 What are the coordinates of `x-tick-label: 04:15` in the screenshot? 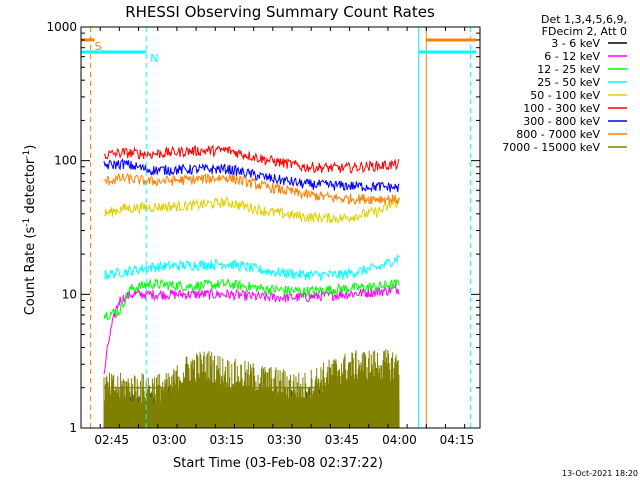 It's located at (457, 440).